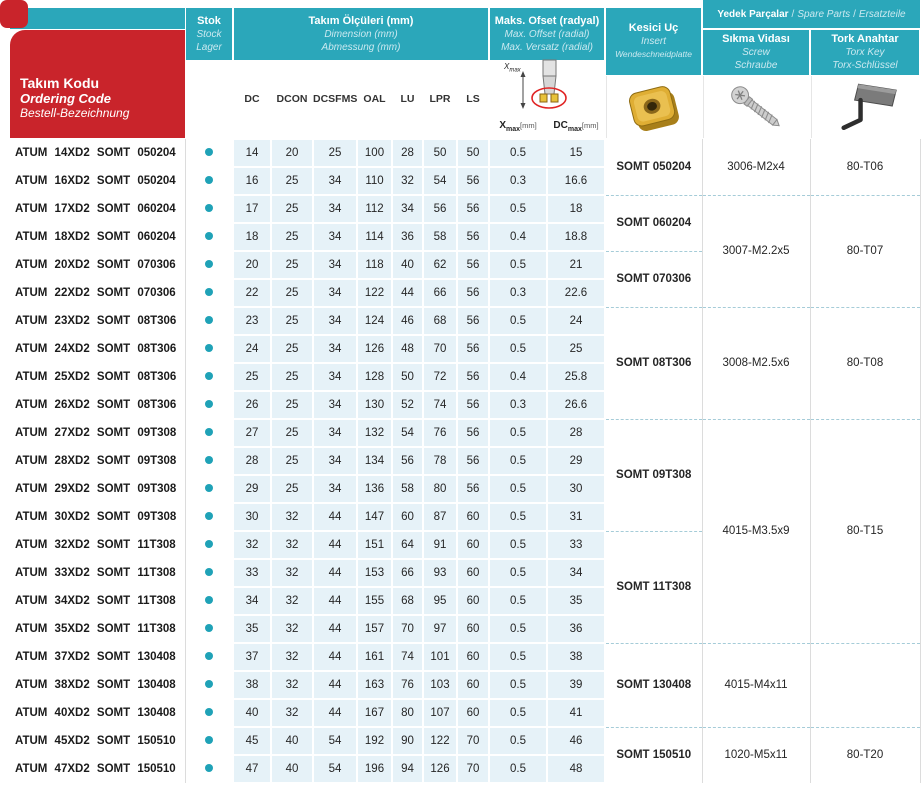 This screenshot has width=921, height=800. Describe the element at coordinates (97, 18) in the screenshot. I see `header-left-strip` at that location.